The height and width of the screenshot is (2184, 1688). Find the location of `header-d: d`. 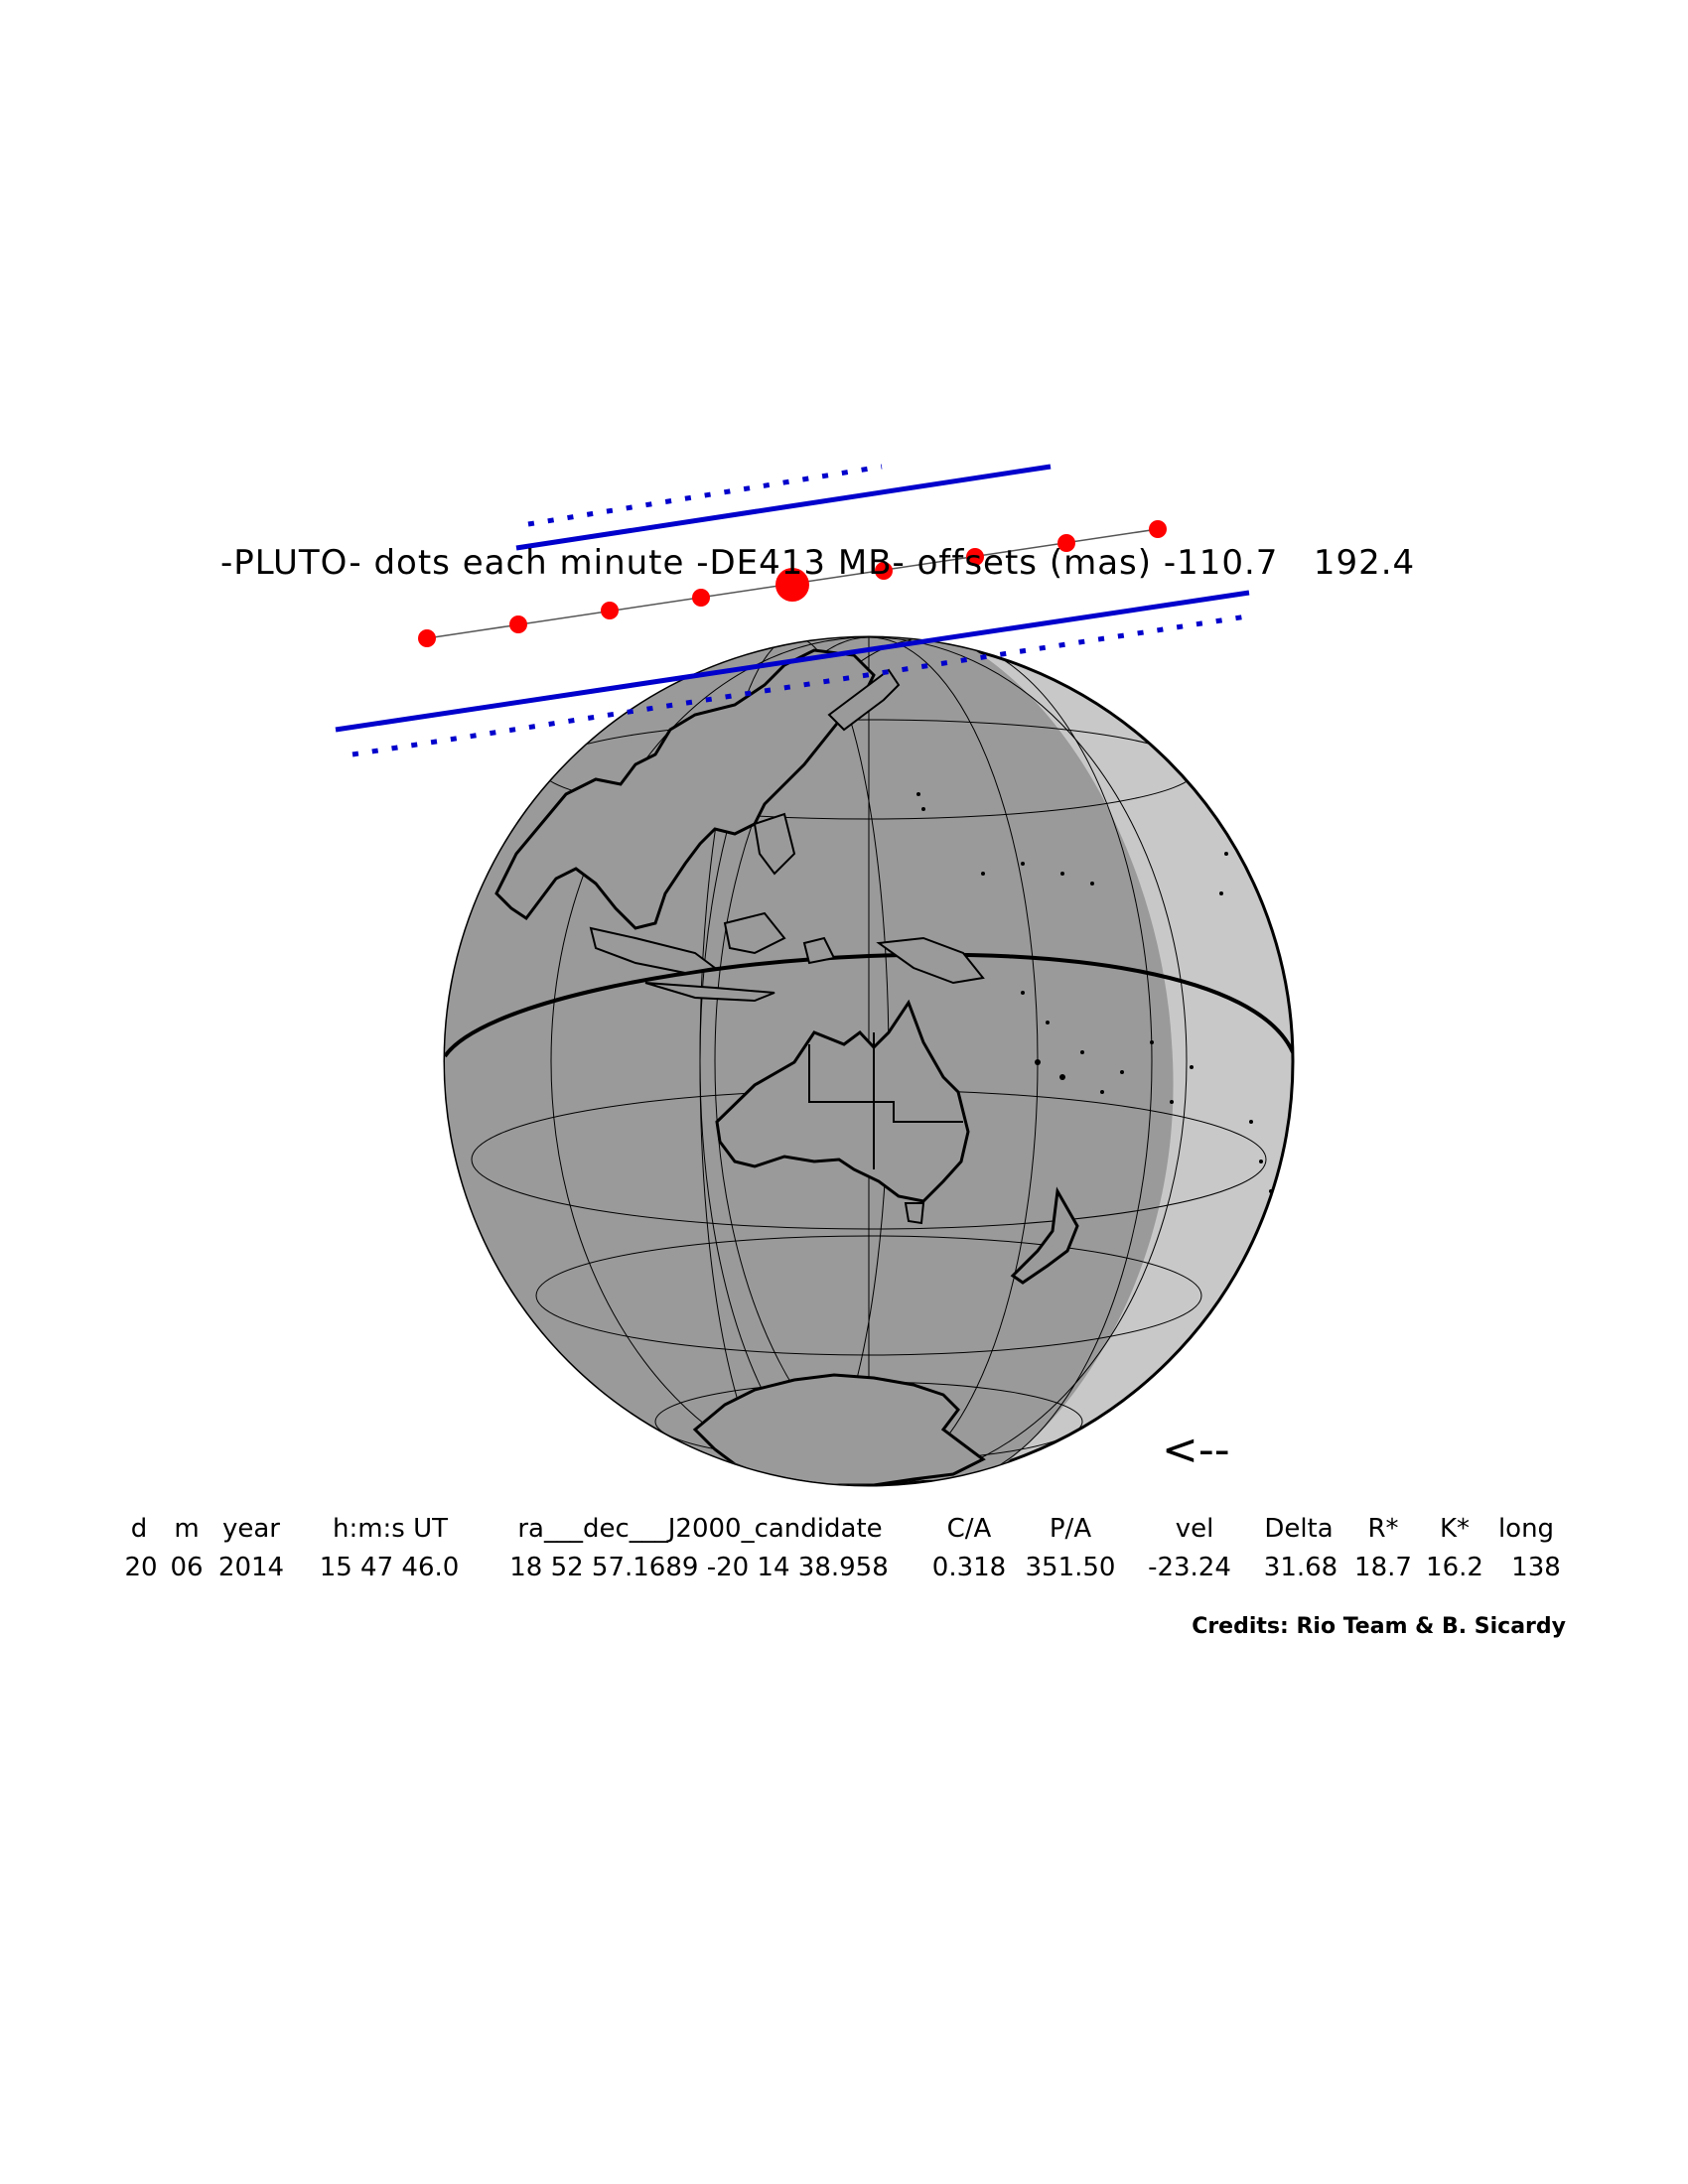

header-d: d is located at coordinates (139, 1529).